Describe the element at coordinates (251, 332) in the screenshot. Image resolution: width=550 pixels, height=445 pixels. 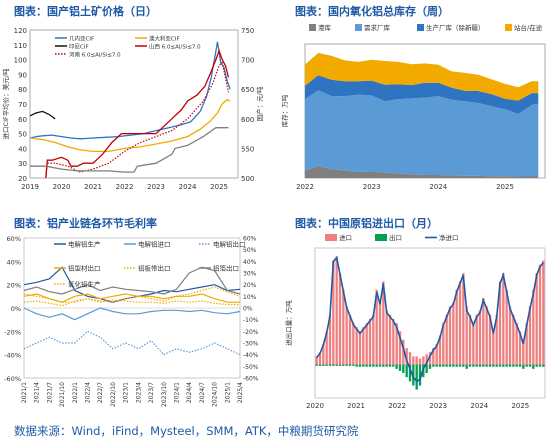
I see `y2-tick-label: -20%` at that location.